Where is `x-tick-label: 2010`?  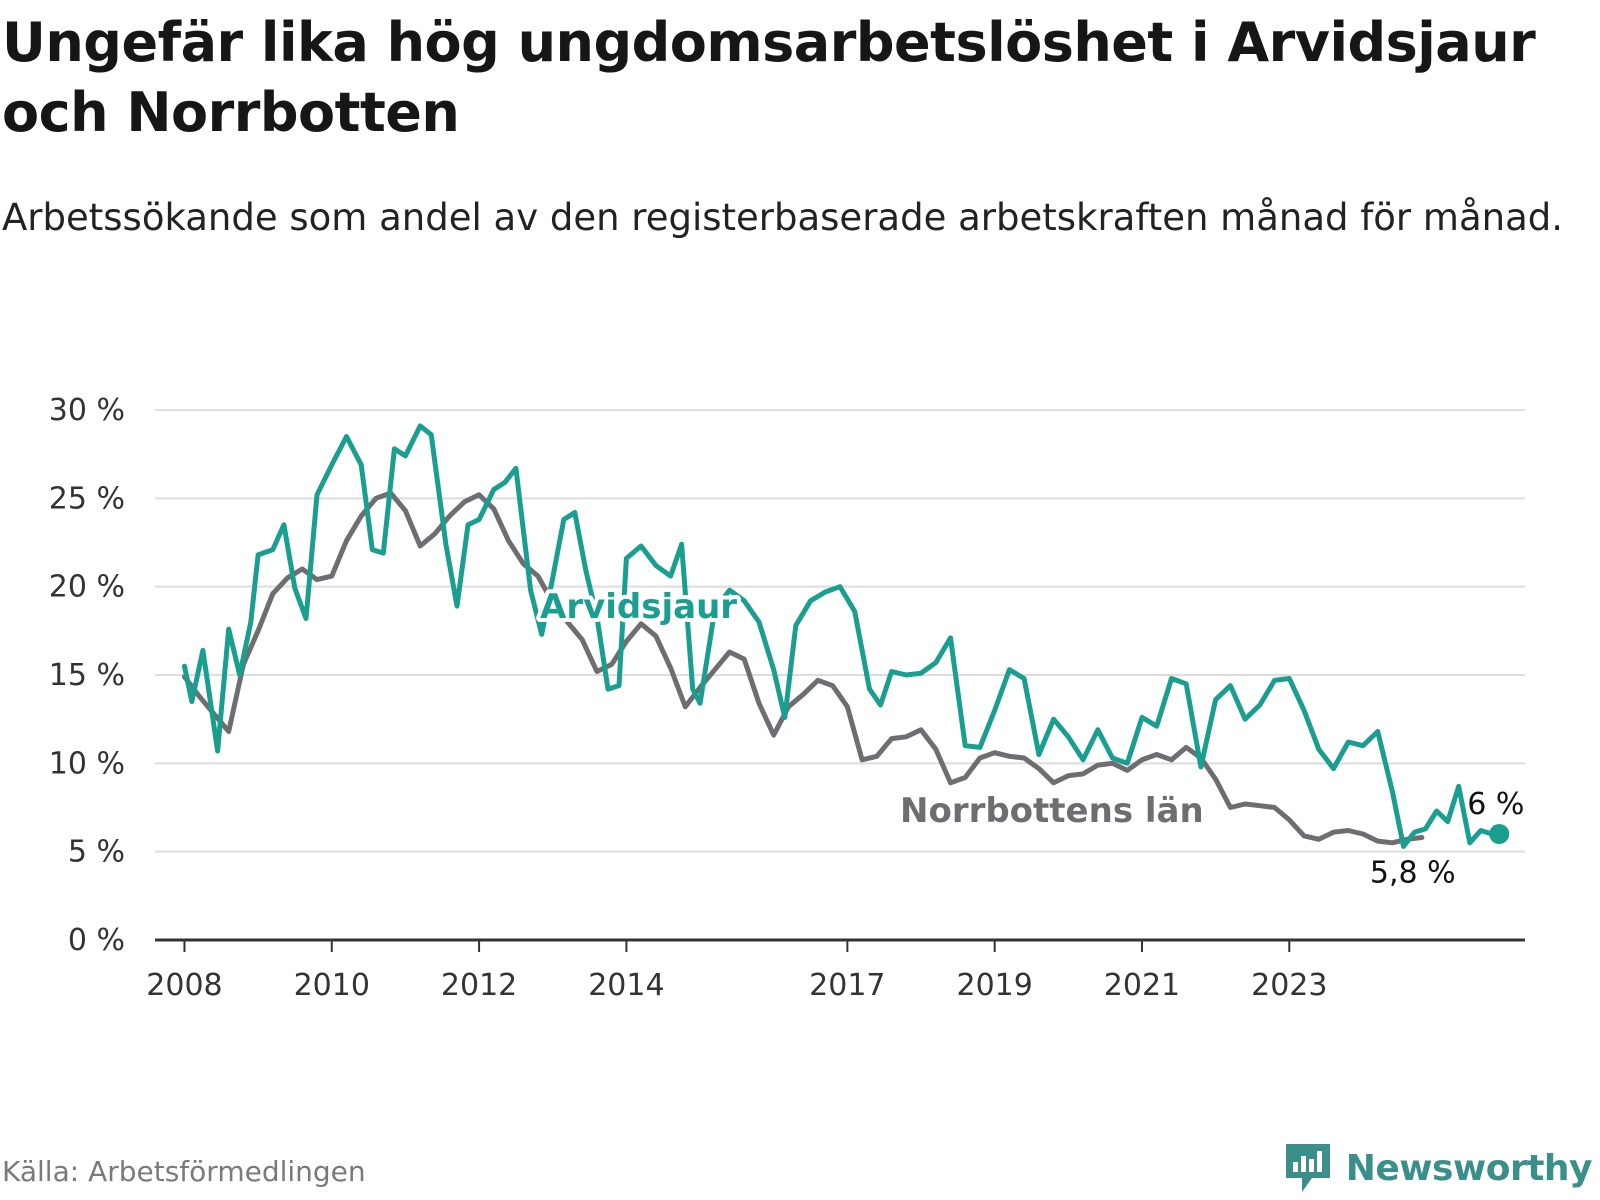
x-tick-label: 2010 is located at coordinates (332, 985).